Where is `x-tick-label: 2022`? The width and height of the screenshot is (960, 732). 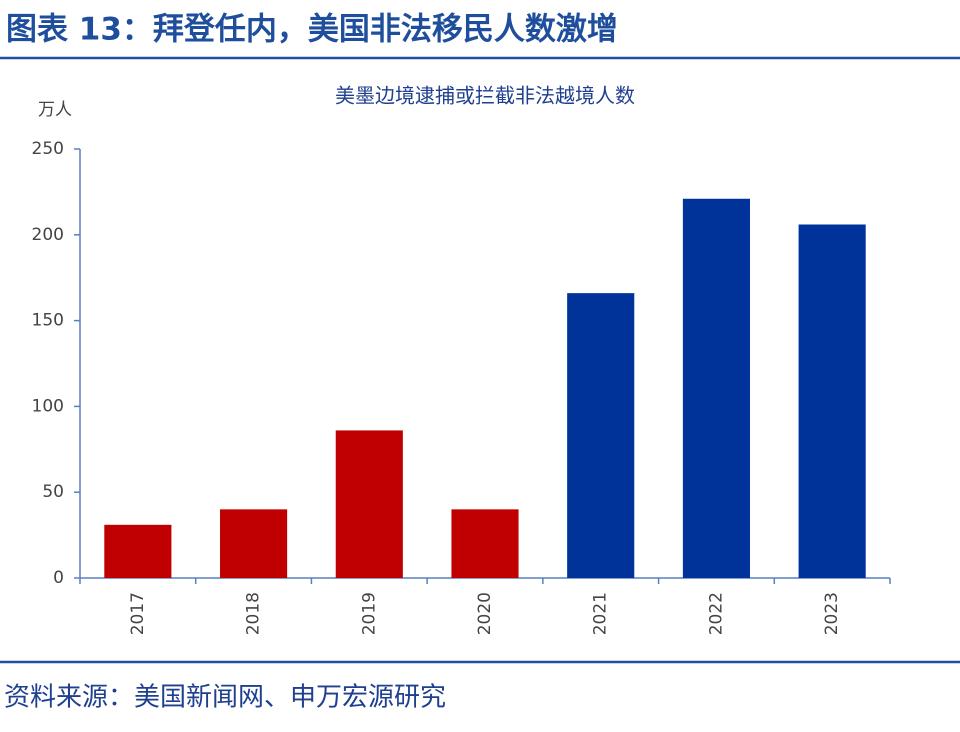 x-tick-label: 2022 is located at coordinates (716, 613).